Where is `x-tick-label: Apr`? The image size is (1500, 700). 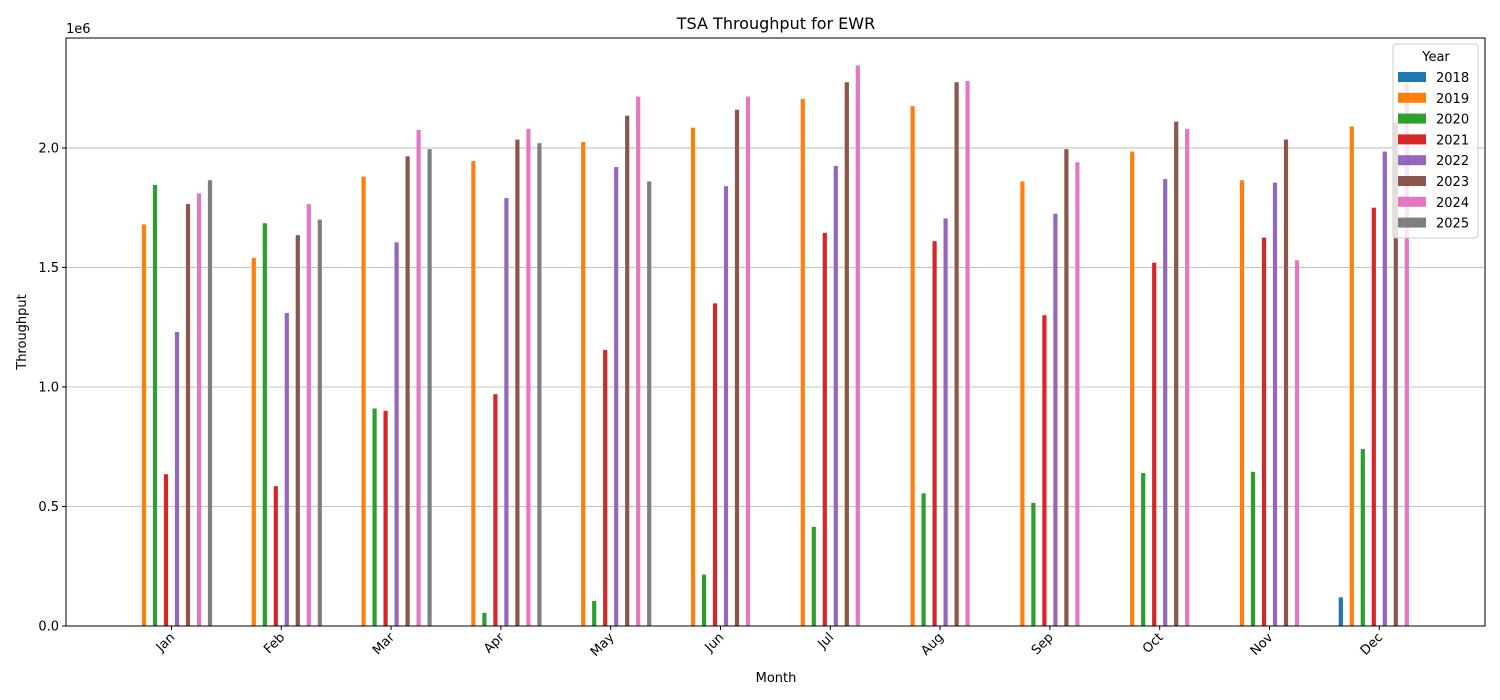 x-tick-label: Apr is located at coordinates (494, 643).